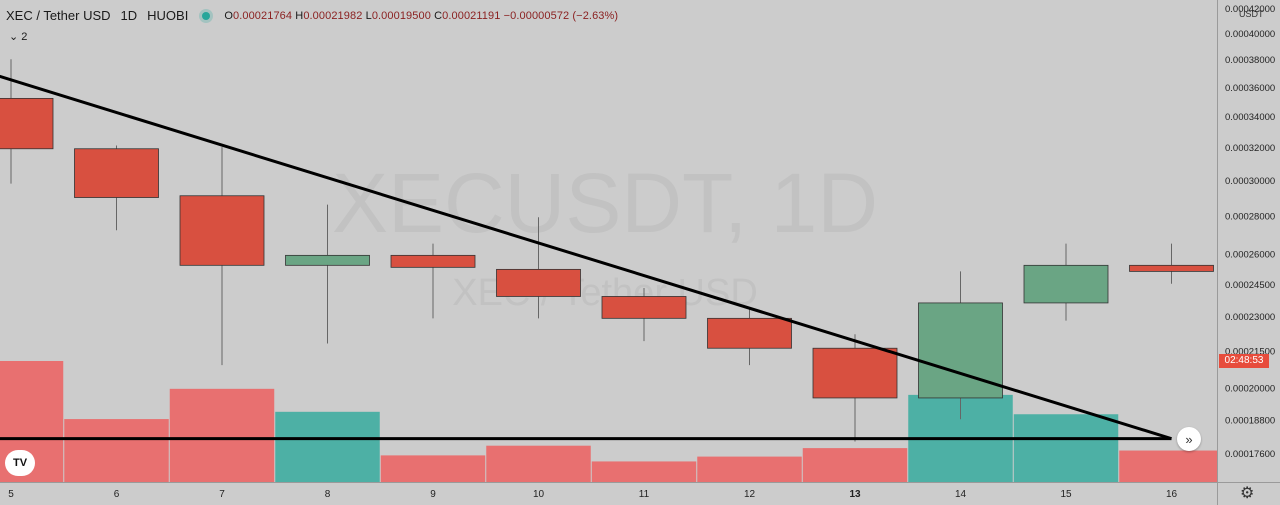  Describe the element at coordinates (401, 15) in the screenshot. I see `low-value: 0.00019500` at that location.